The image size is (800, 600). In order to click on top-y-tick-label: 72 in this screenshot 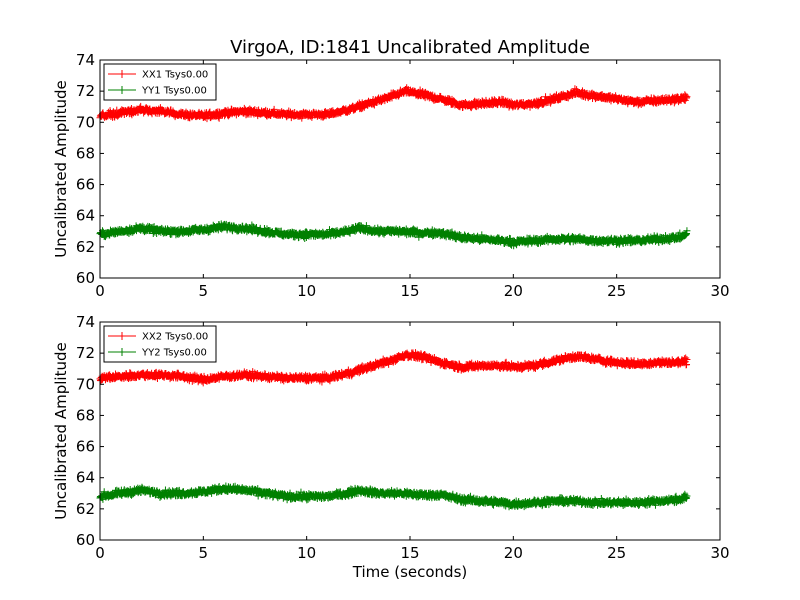, I will do `click(85, 91)`.